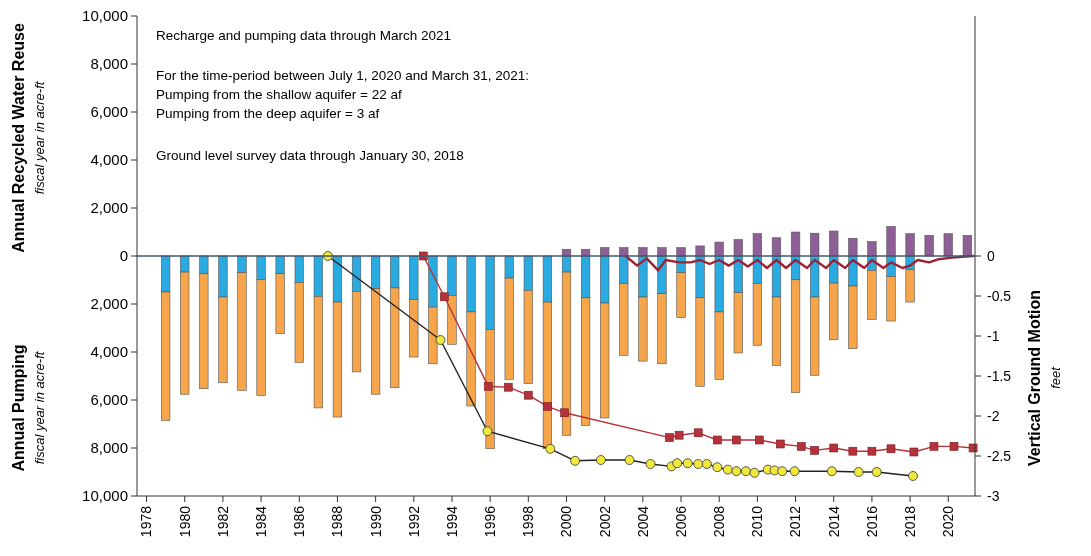 Image resolution: width=1091 pixels, height=556 pixels. What do you see at coordinates (719, 521) in the screenshot?
I see `x-tick-label: 2008` at bounding box center [719, 521].